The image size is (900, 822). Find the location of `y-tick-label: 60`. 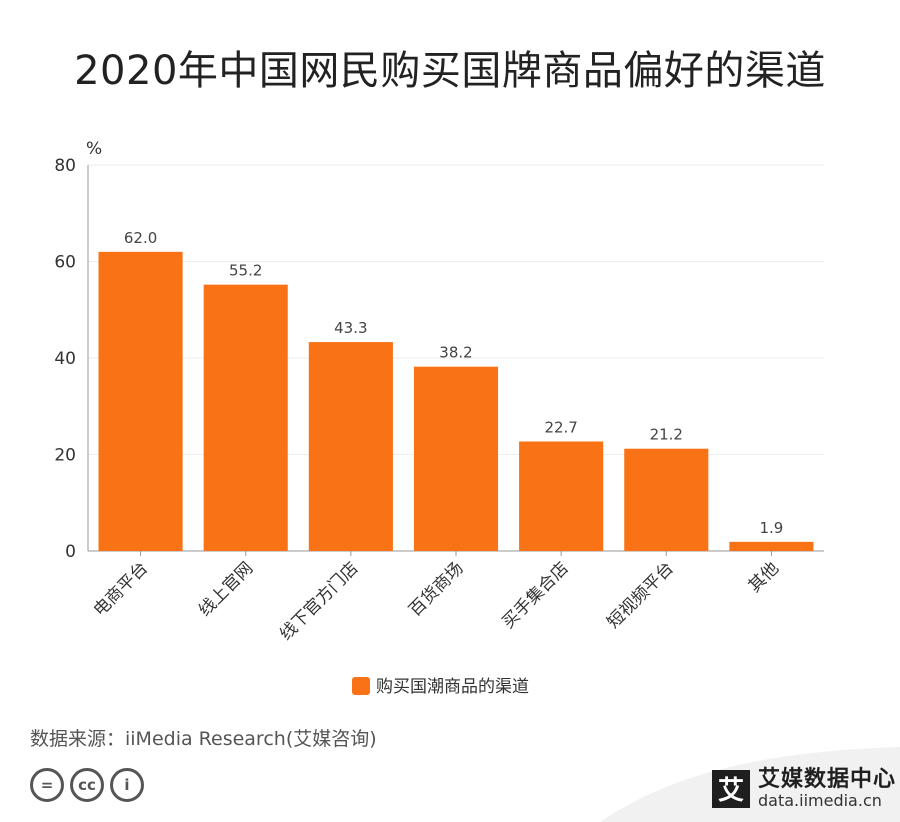

y-tick-label: 60 is located at coordinates (65, 263).